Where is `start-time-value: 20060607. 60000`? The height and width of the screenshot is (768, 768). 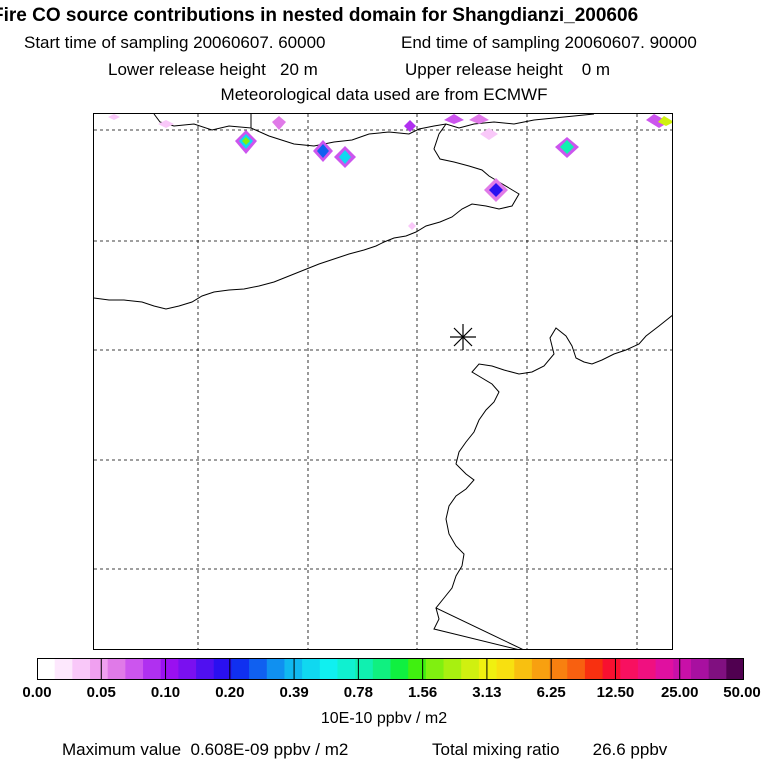
start-time-value: 20060607. 60000 is located at coordinates (259, 42).